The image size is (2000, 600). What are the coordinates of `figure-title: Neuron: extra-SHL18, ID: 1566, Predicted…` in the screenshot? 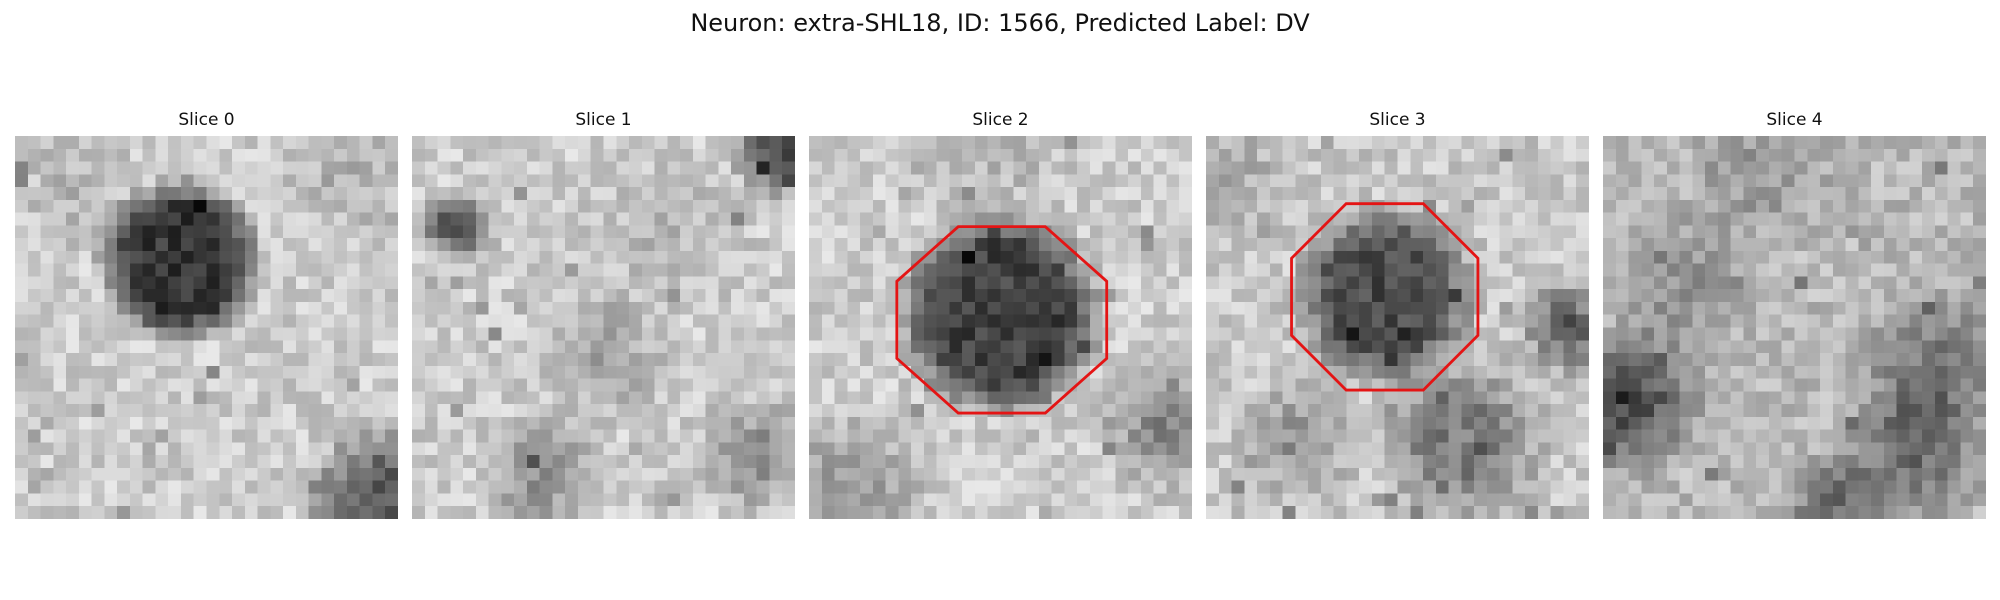 It's located at (1000, 23).